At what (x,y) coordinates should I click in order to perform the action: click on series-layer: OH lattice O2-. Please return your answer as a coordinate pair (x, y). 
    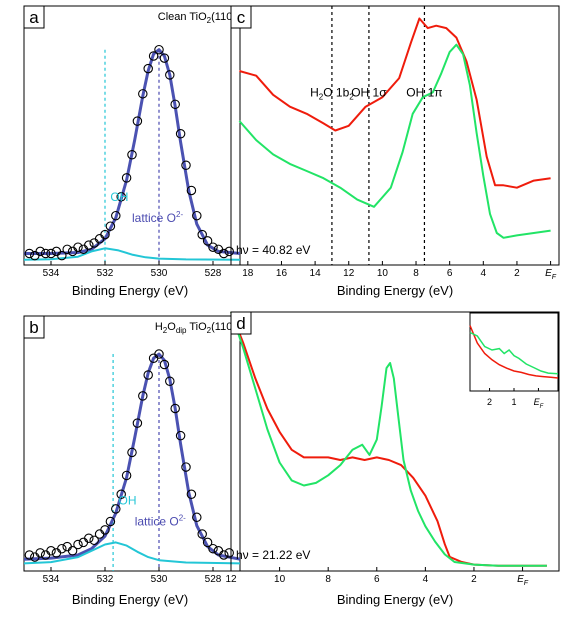
    Looking at the image, I should click on (132, 154).